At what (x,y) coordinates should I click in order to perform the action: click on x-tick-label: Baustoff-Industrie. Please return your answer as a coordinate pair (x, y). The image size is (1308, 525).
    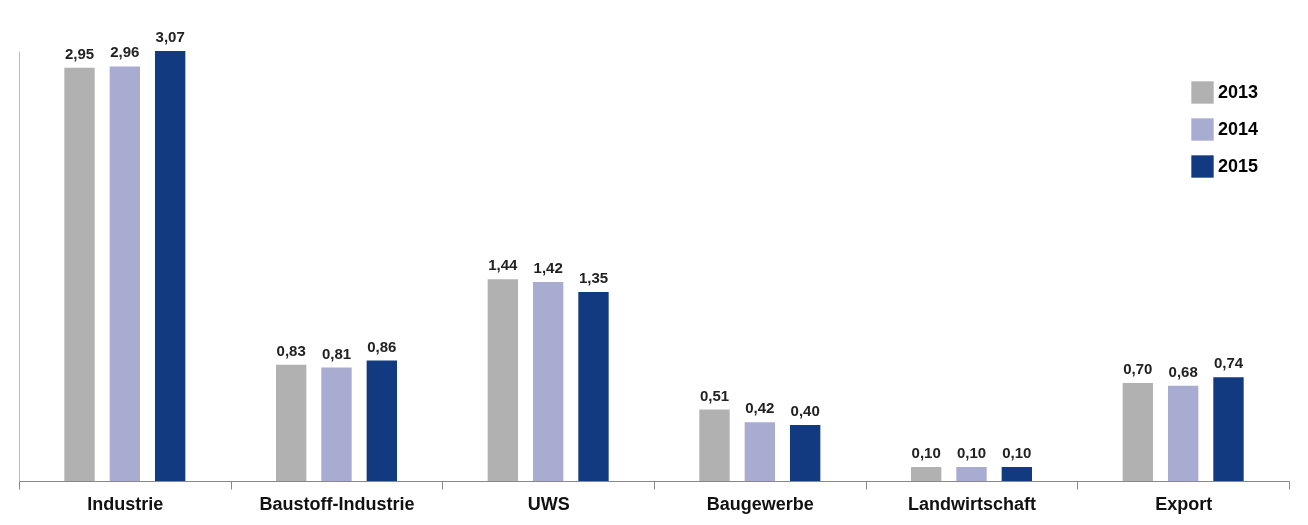
    Looking at the image, I should click on (337, 503).